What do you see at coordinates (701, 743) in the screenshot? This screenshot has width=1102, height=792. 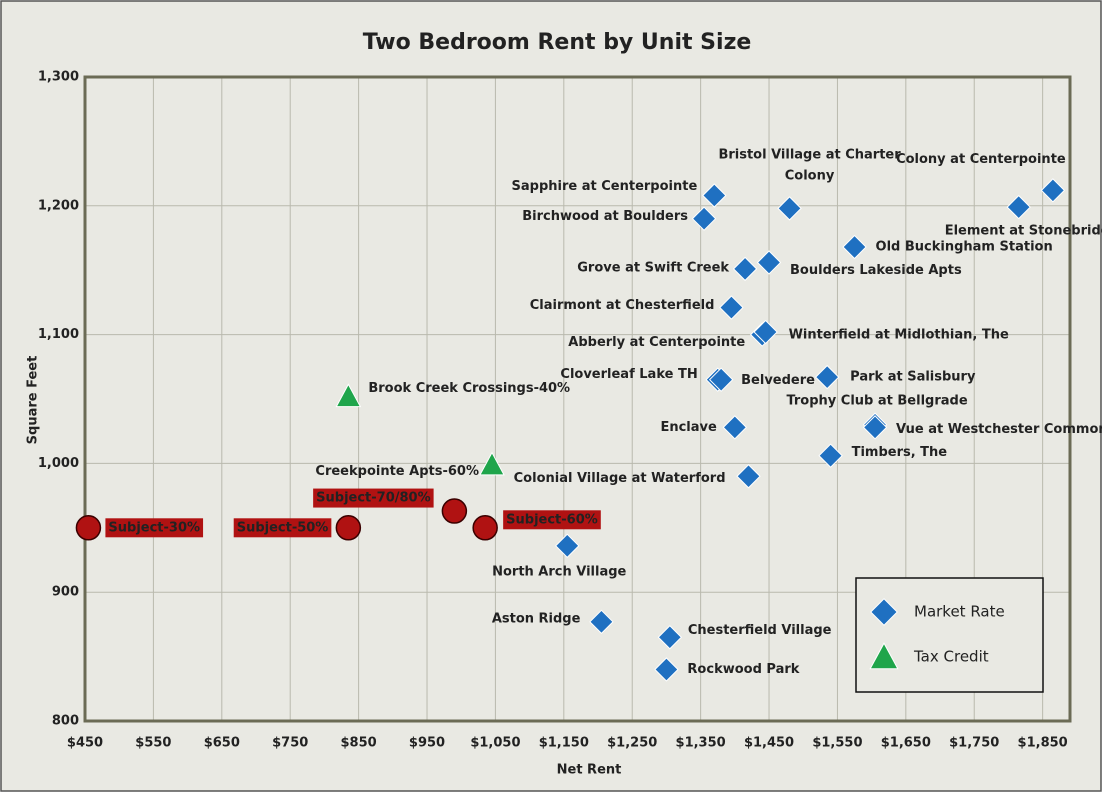 I see `x-tick-label: $1,350` at bounding box center [701, 743].